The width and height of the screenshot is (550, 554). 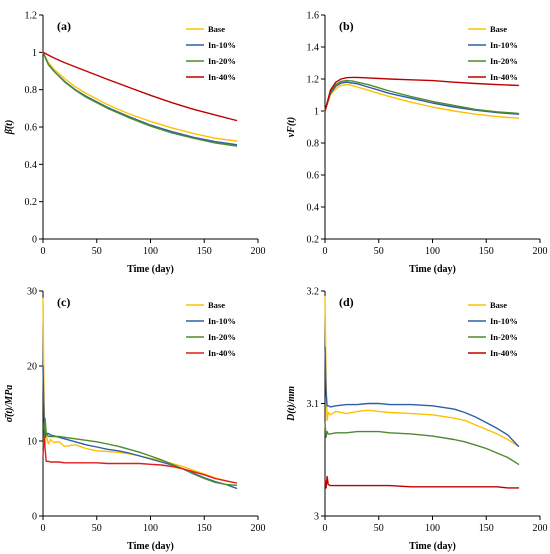 I want to click on panel-label: (a), so click(x=64, y=26).